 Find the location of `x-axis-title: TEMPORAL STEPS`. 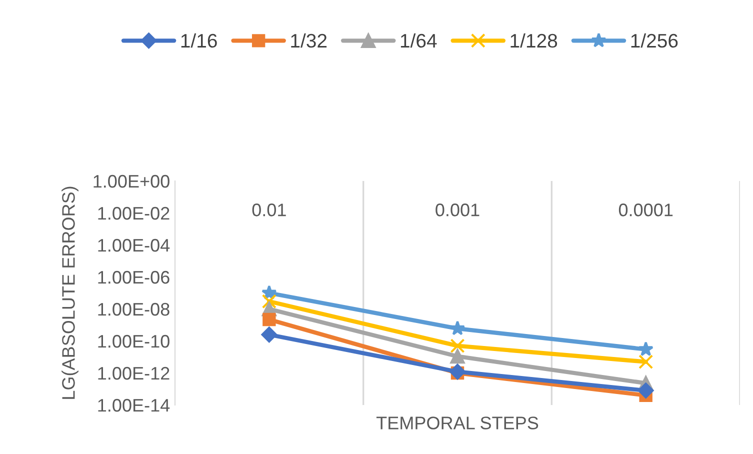

x-axis-title: TEMPORAL STEPS is located at coordinates (457, 423).